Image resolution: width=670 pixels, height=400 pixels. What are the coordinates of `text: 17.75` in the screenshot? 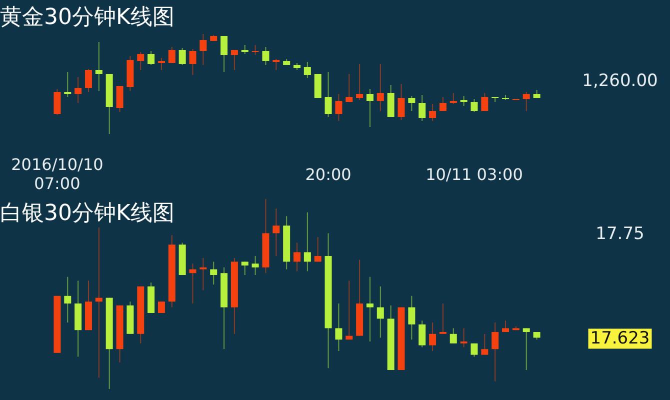 It's located at (620, 234).